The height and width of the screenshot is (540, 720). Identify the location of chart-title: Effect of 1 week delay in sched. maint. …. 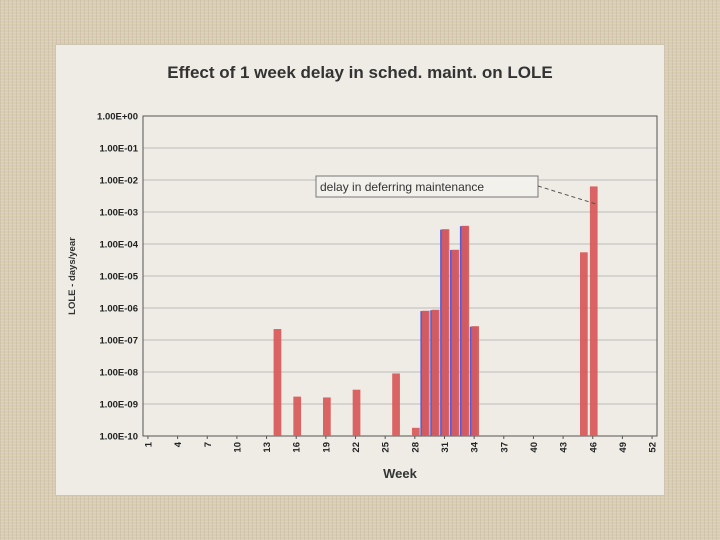
(359, 72).